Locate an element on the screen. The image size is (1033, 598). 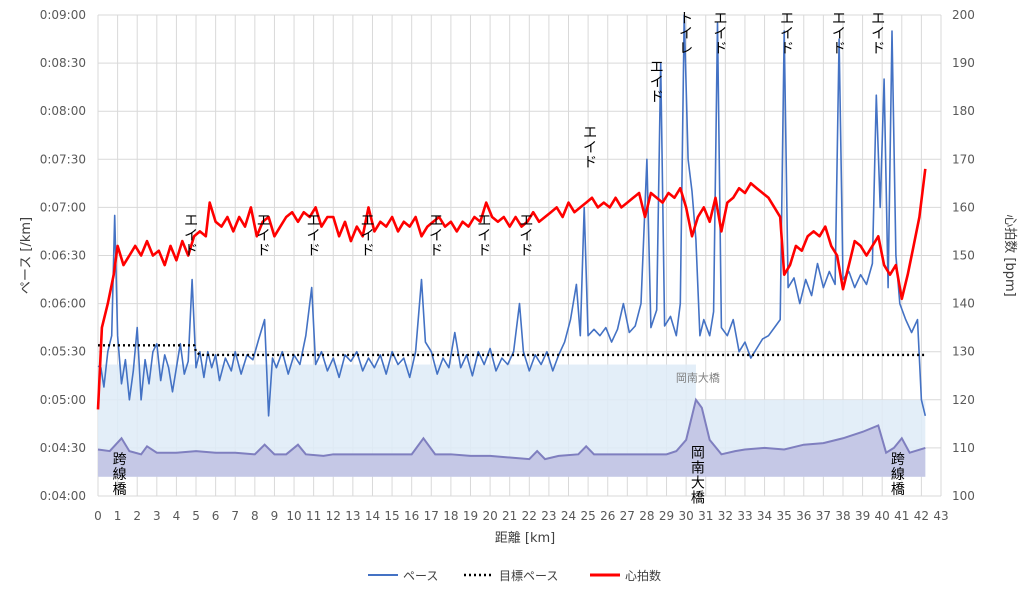
y-right-tick-label: 100 is located at coordinates (963, 496).